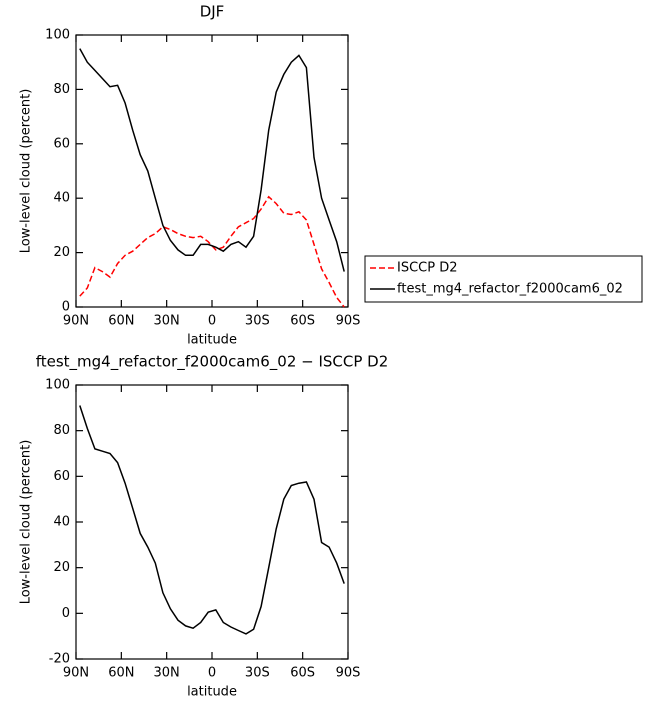 This screenshot has width=648, height=707. What do you see at coordinates (212, 12) in the screenshot?
I see `chart-title: DJF` at bounding box center [212, 12].